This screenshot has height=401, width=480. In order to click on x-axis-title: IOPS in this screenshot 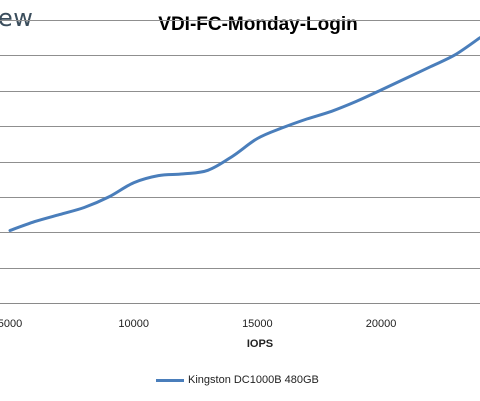, I will do `click(260, 344)`.